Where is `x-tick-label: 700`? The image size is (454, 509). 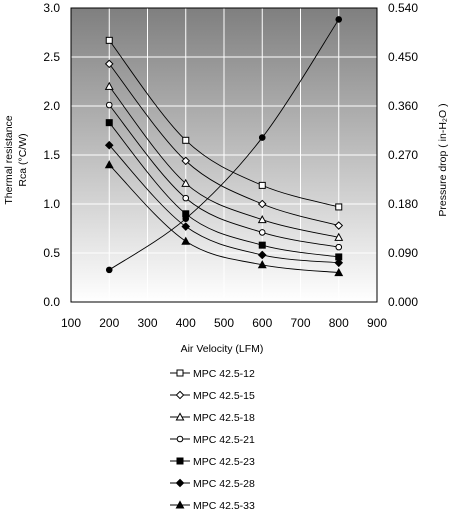 x-tick-label: 700 is located at coordinates (300, 323).